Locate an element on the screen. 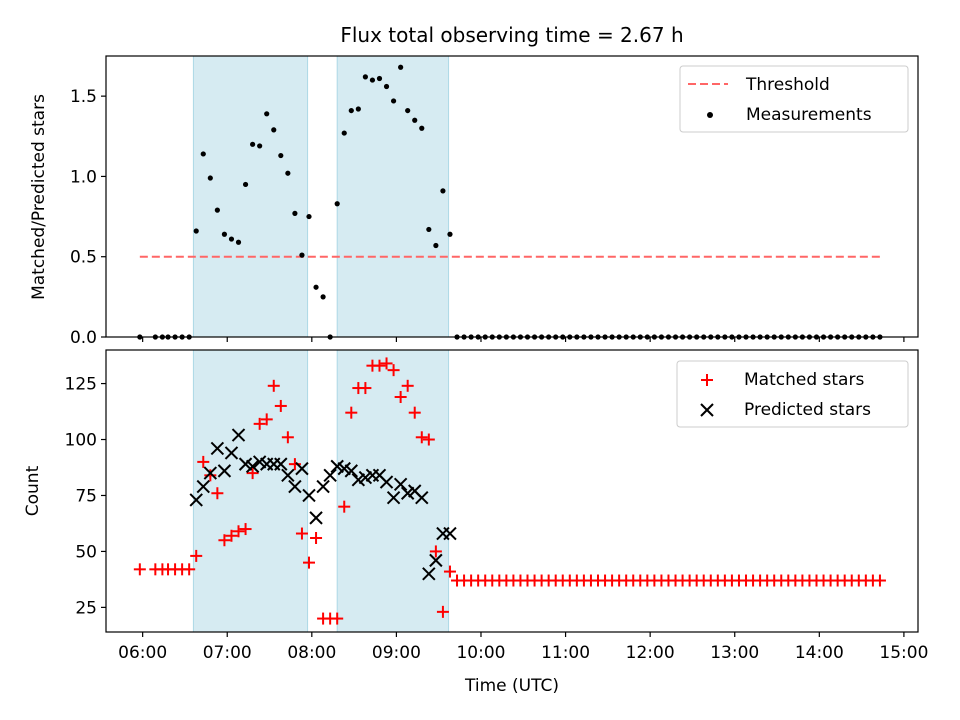  x-axis-label: Time (UTC) is located at coordinates (511, 686).